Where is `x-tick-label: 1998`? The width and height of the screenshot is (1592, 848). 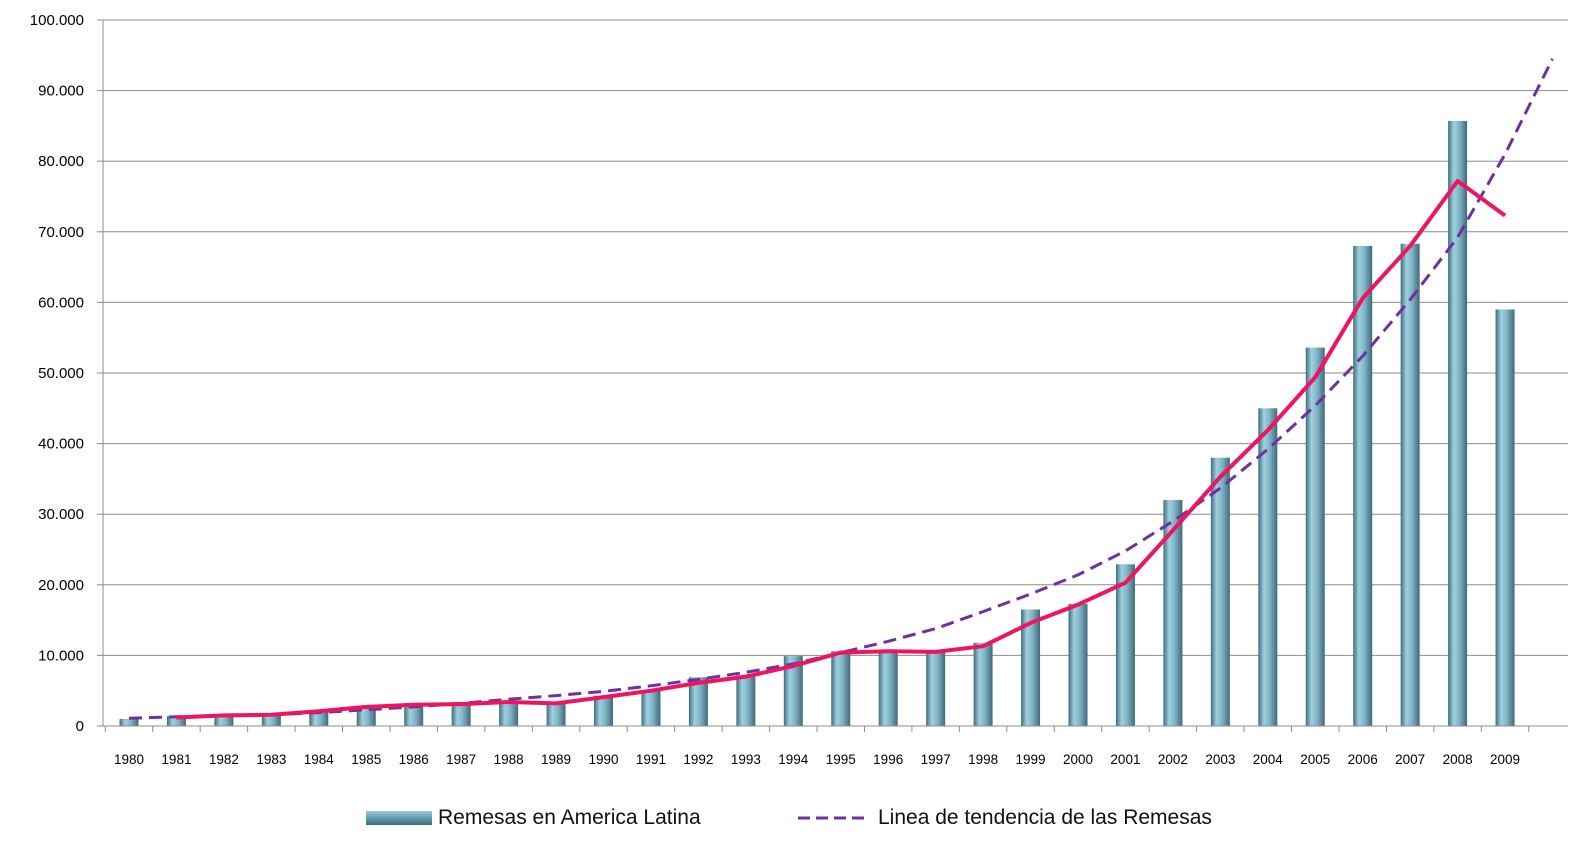
x-tick-label: 1998 is located at coordinates (983, 759).